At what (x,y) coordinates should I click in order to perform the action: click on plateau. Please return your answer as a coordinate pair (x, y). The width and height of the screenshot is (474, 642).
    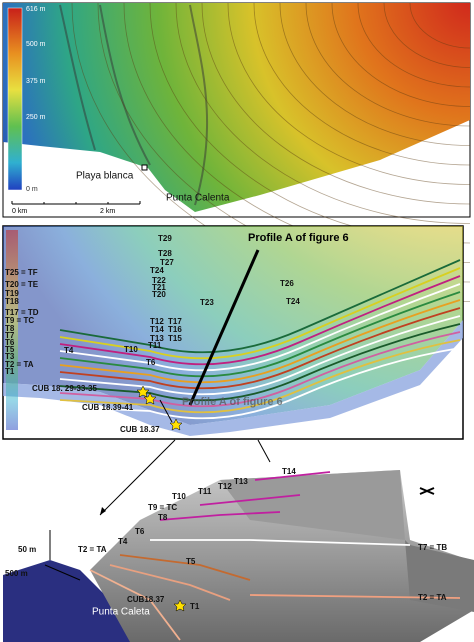
    Looking at the image, I should click on (312, 505).